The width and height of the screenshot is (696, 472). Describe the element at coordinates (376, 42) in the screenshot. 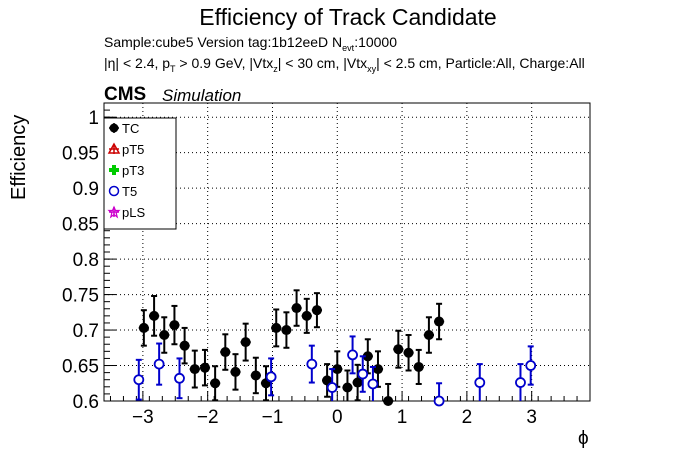

I see `subtitle-sample-end: :10000` at that location.